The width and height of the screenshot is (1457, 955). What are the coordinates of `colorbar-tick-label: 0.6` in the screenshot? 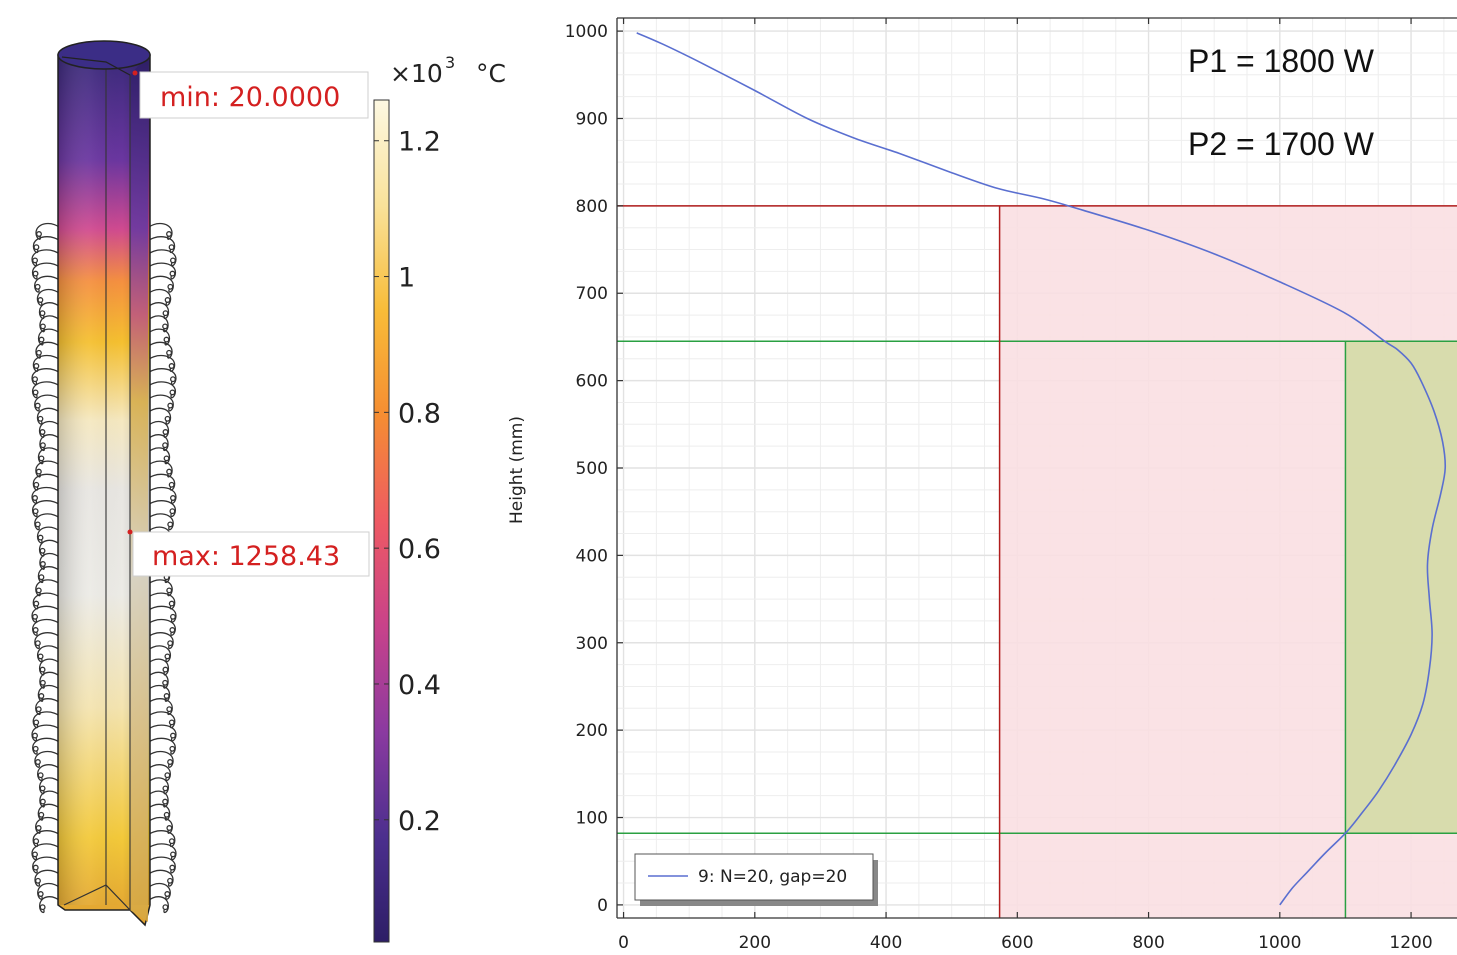 It's located at (419, 549).